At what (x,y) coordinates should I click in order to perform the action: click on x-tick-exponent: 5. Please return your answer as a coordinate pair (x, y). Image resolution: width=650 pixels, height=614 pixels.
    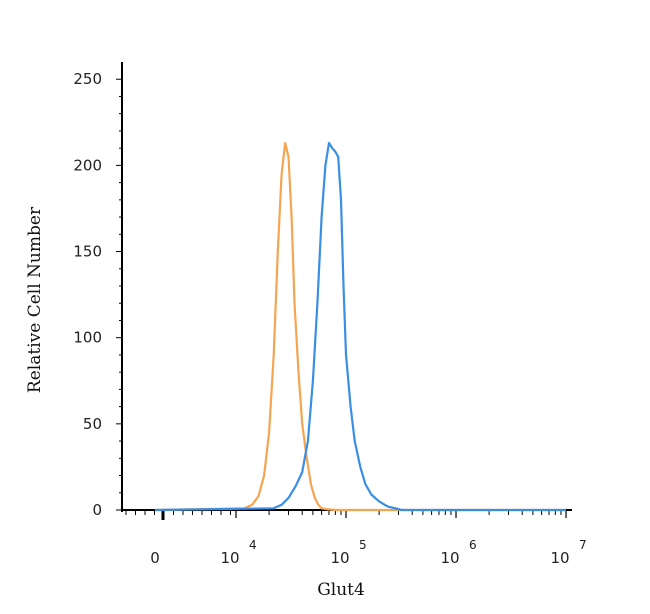
    Looking at the image, I should click on (363, 545).